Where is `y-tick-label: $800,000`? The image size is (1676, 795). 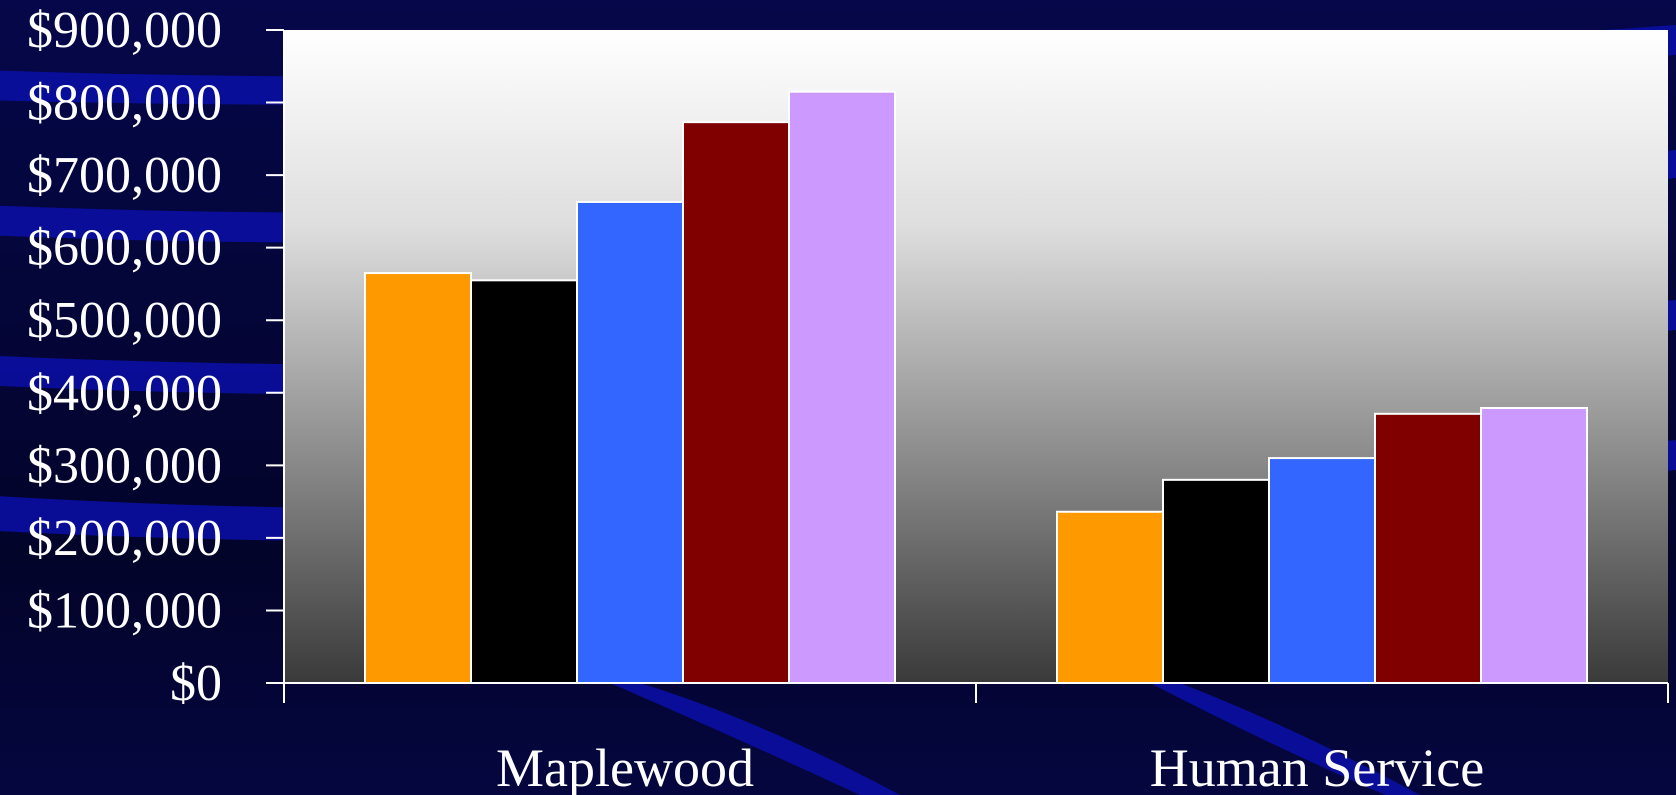 y-tick-label: $800,000 is located at coordinates (124, 103).